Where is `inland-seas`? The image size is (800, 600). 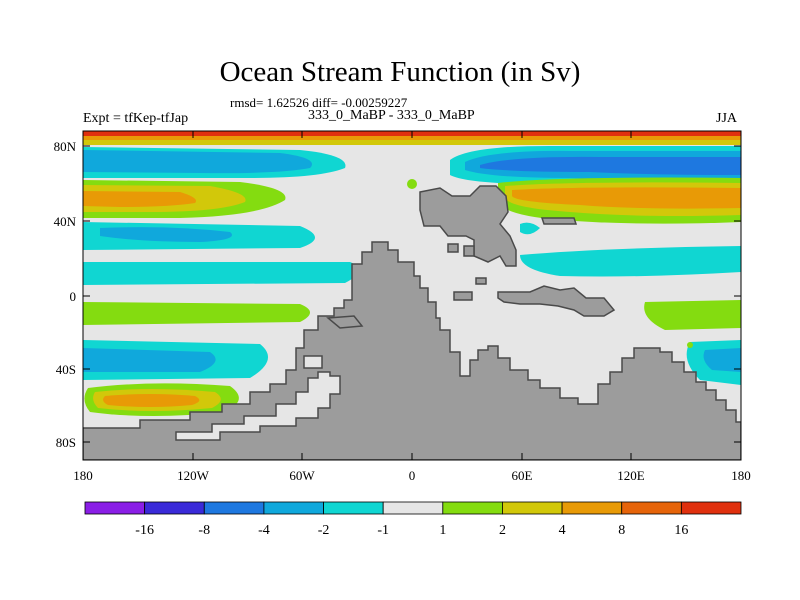
inland-seas is located at coordinates (258, 398).